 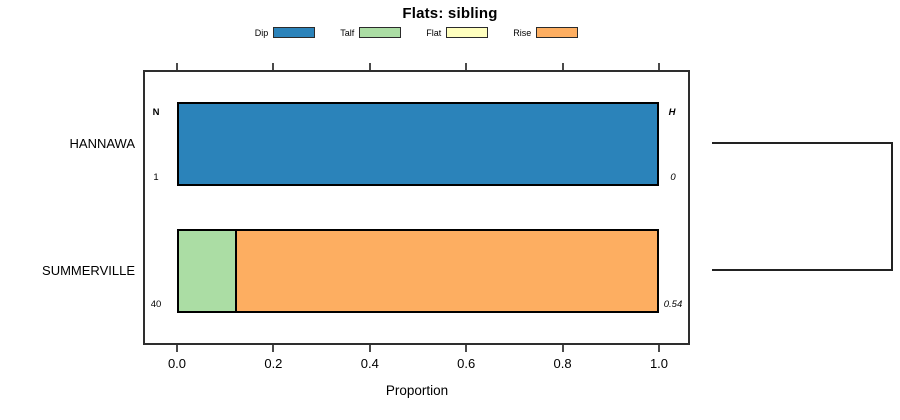 I want to click on x-axis-tick-label: 0.6, so click(x=466, y=363).